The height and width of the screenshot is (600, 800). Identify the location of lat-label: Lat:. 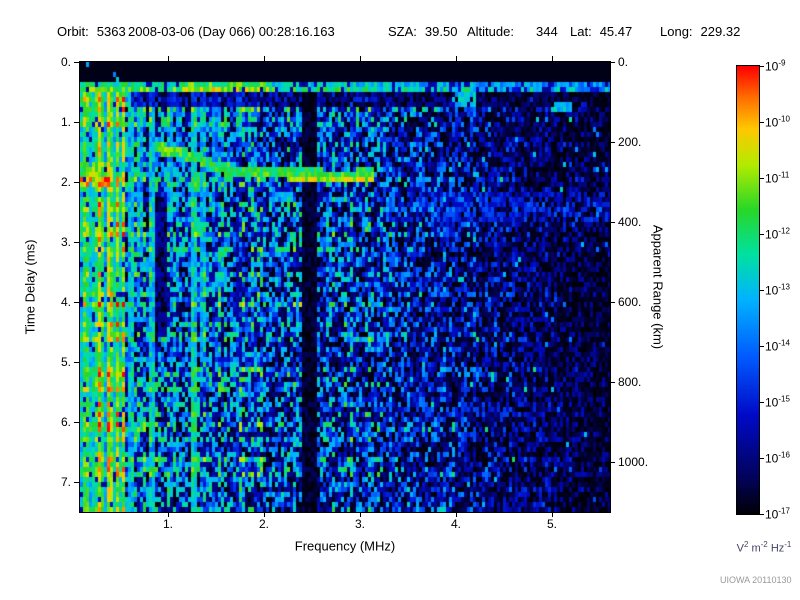
(581, 31).